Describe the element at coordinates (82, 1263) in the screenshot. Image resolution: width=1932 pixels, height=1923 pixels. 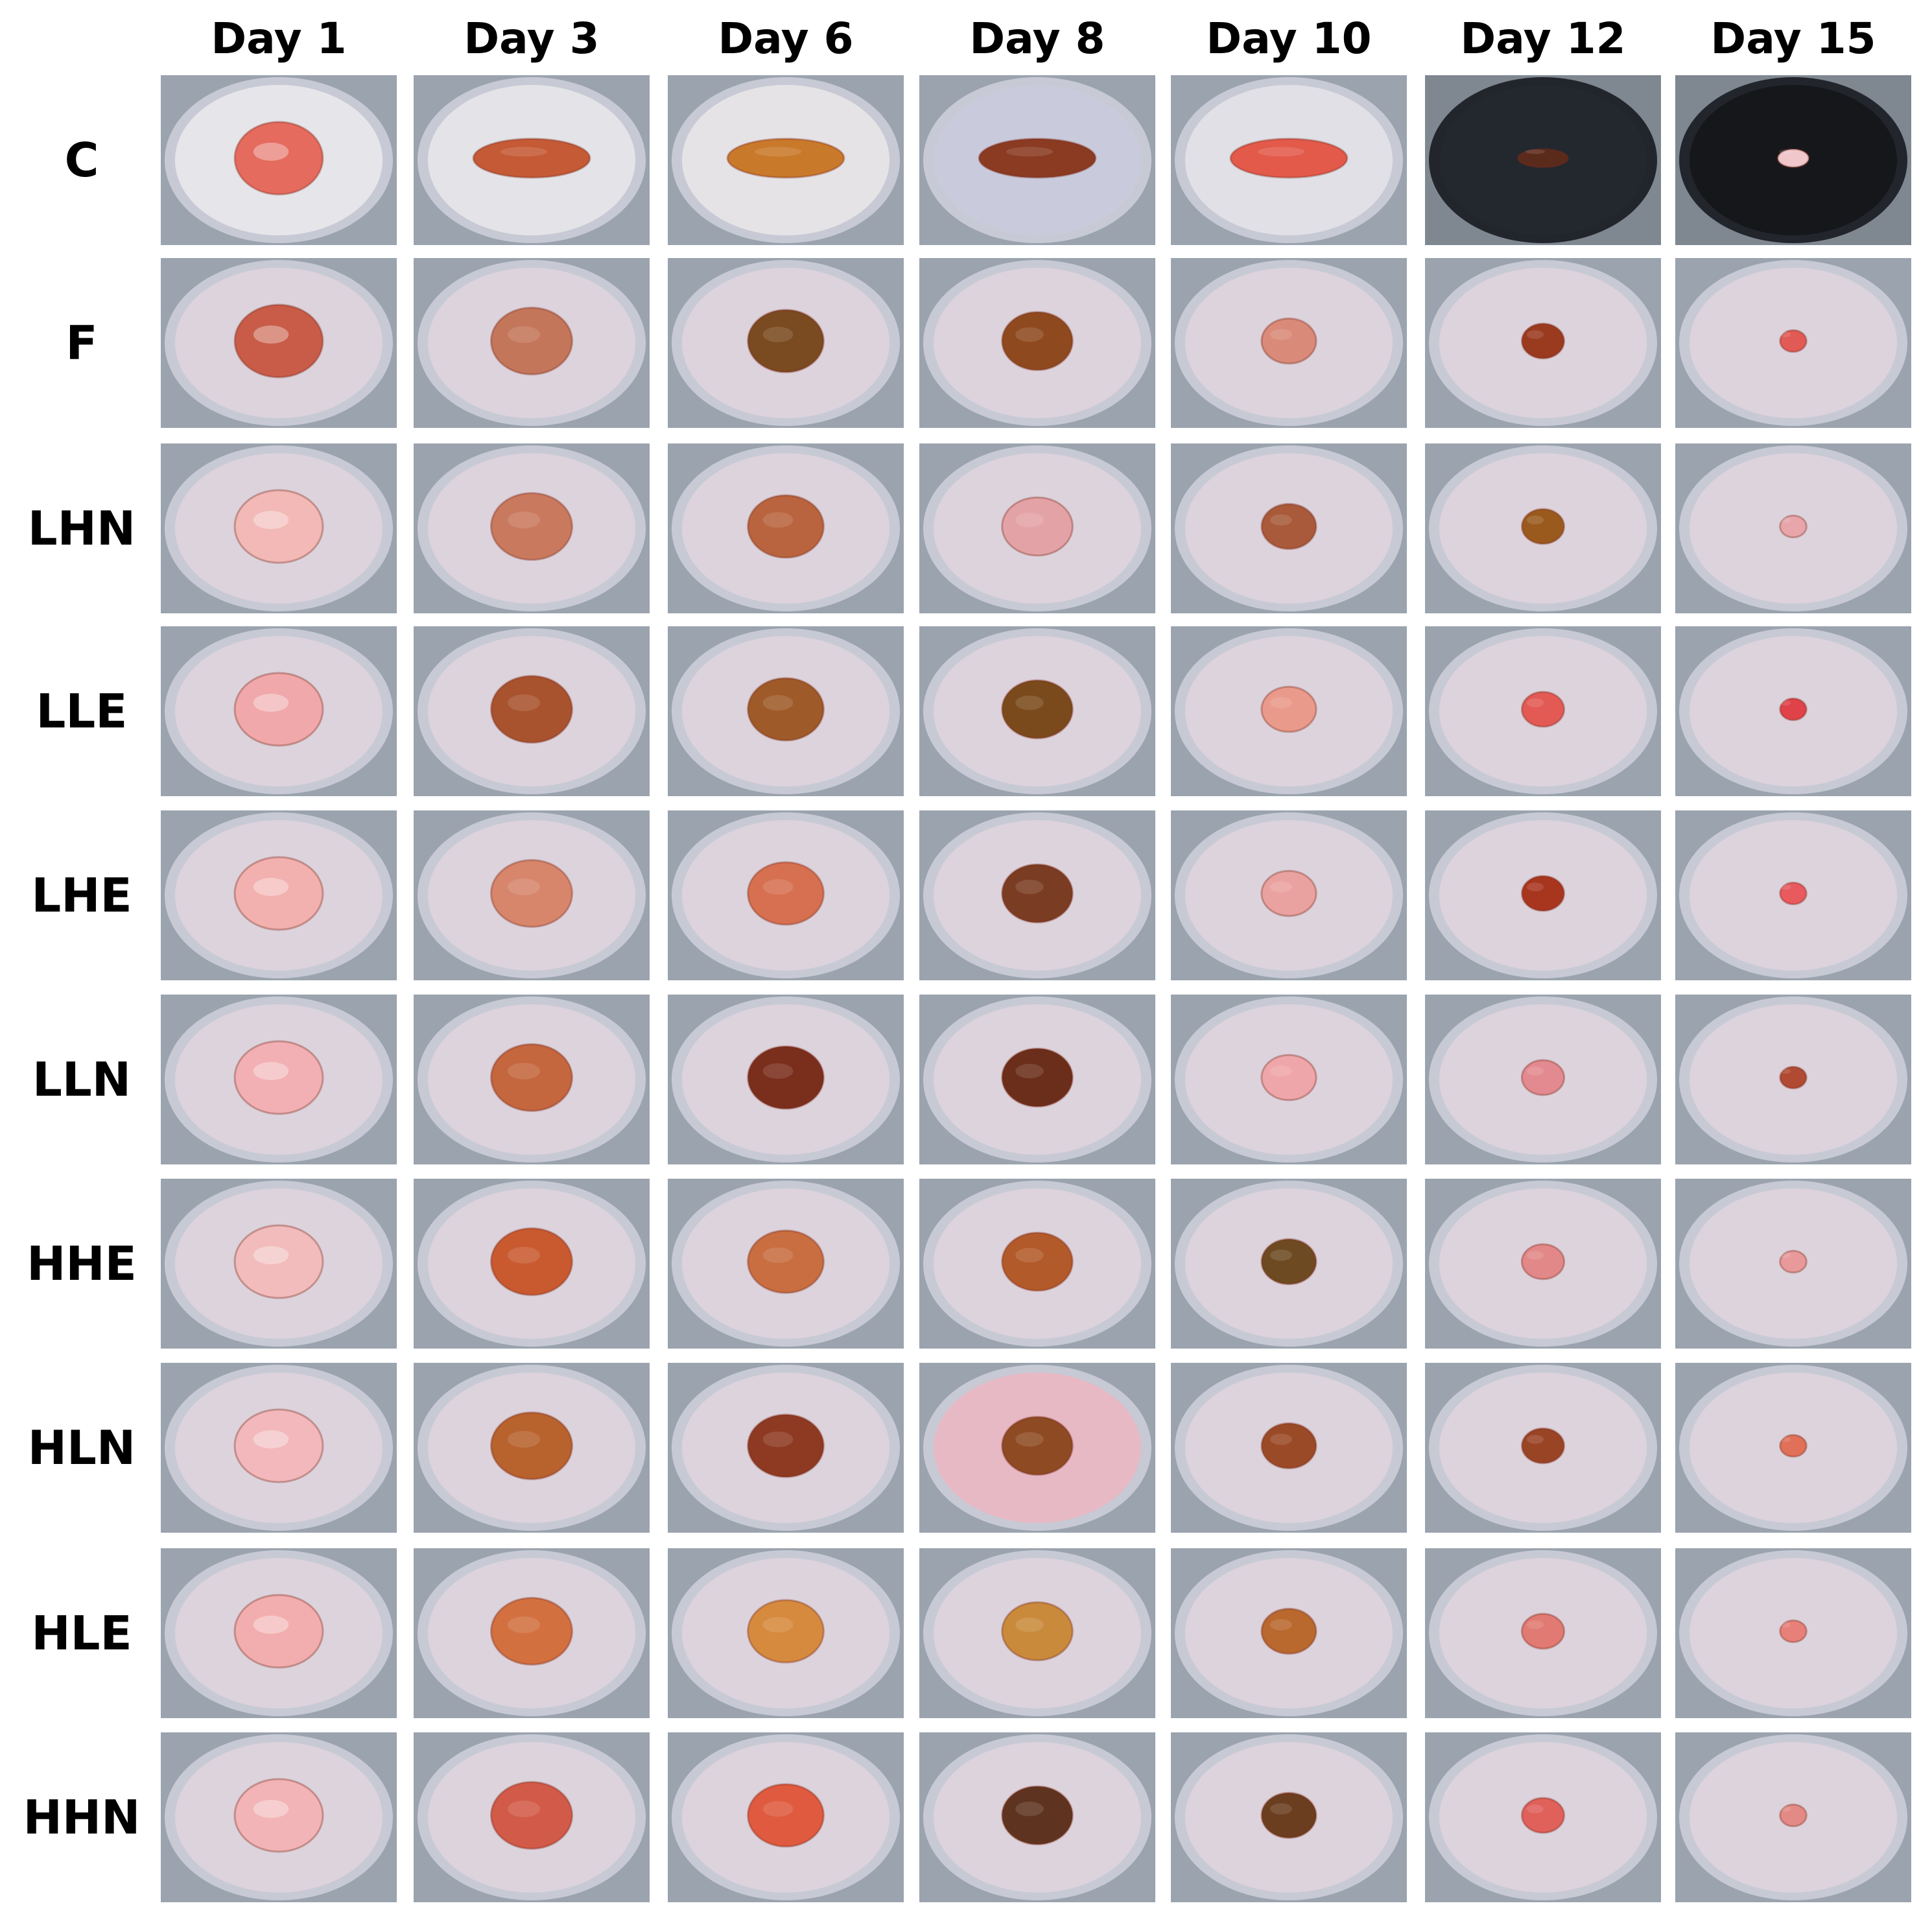
I see `row-label-hhe: HHE` at that location.